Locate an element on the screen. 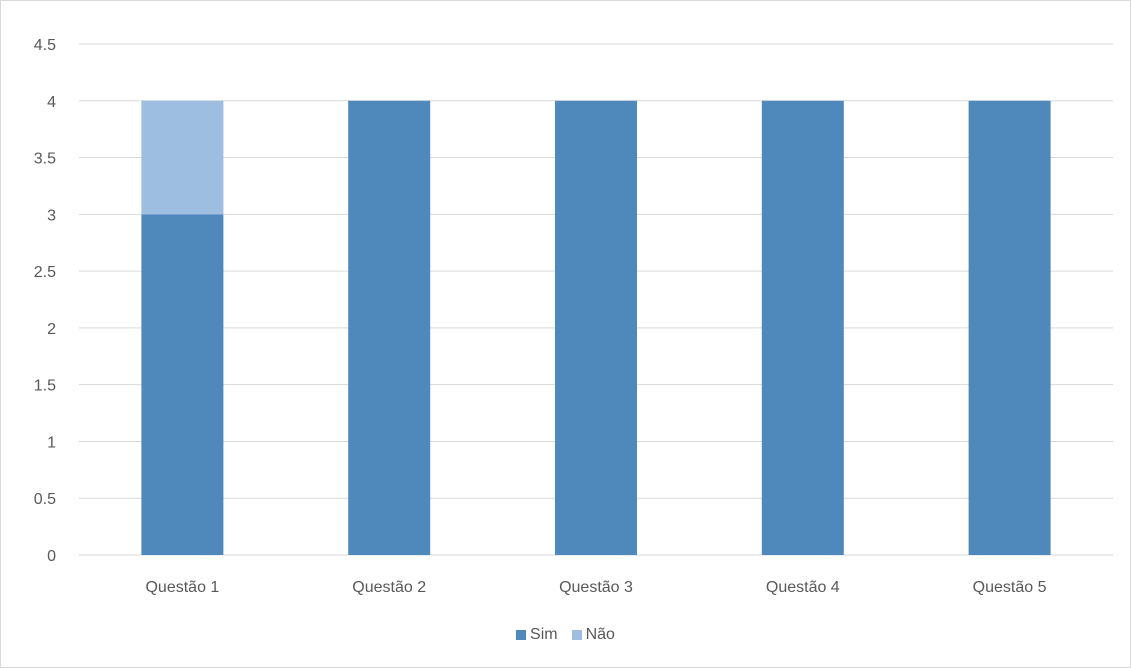  legend-item-nao: Não is located at coordinates (593, 635).